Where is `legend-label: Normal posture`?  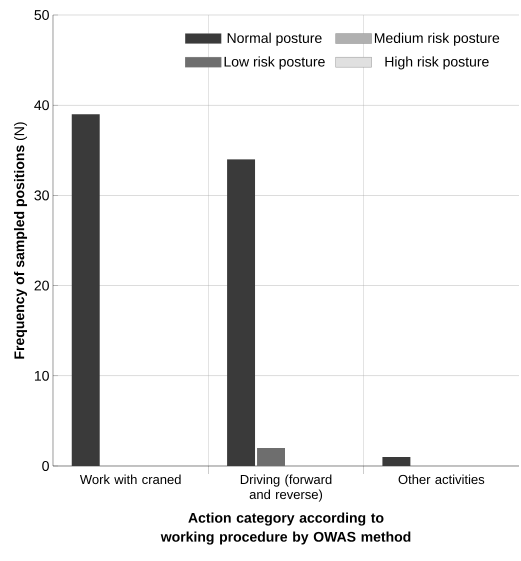 legend-label: Normal posture is located at coordinates (275, 39).